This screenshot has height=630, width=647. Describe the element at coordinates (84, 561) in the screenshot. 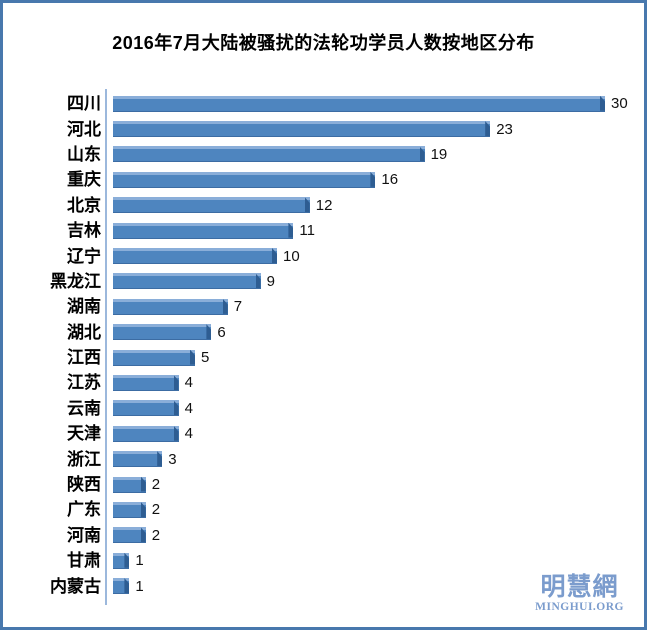

I see `category-label: 甘肃` at that location.